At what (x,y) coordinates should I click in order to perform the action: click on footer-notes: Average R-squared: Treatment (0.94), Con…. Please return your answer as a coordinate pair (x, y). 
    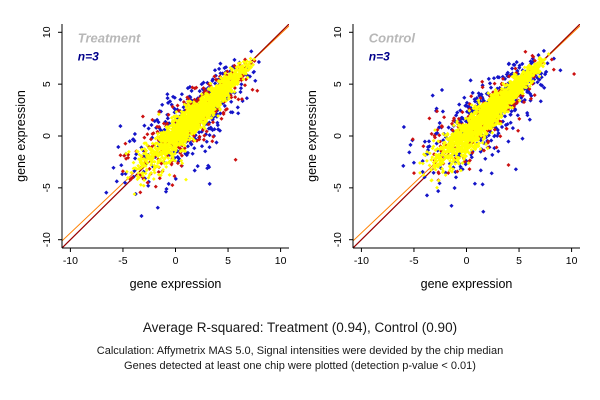
    Looking at the image, I should click on (300, 346).